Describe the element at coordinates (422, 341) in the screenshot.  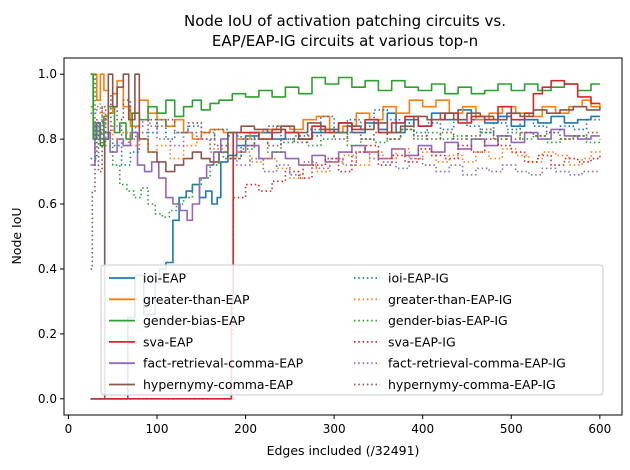
I see `legend-label-sva-eap-ig: sva-EAP-IG` at that location.